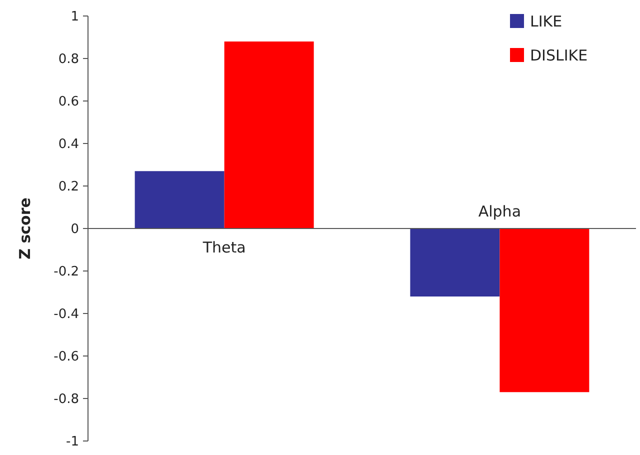 Image resolution: width=640 pixels, height=455 pixels. What do you see at coordinates (68, 144) in the screenshot?
I see `y-tick-label: 0.4` at bounding box center [68, 144].